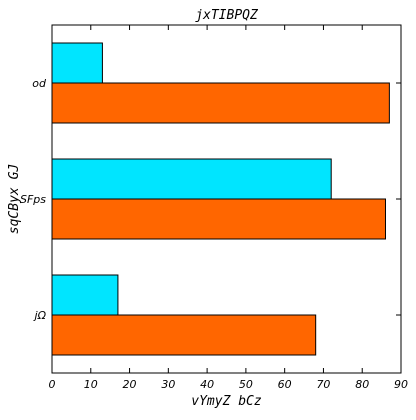 This screenshot has width=416, height=420. I want to click on y-axis-label: sqCByx GJ, so click(14, 199).